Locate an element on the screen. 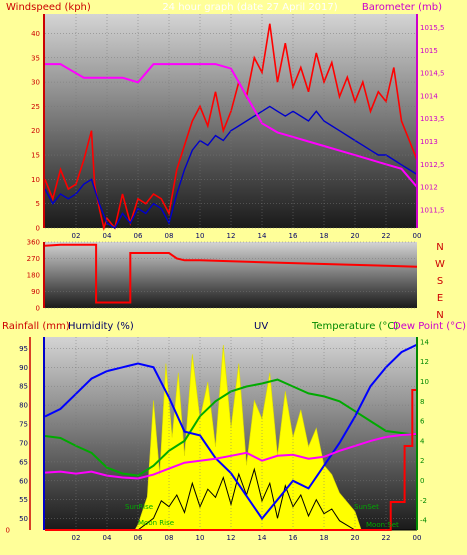 This screenshot has width=467, height=555. wind-x-tick-18: 18 is located at coordinates (324, 236).